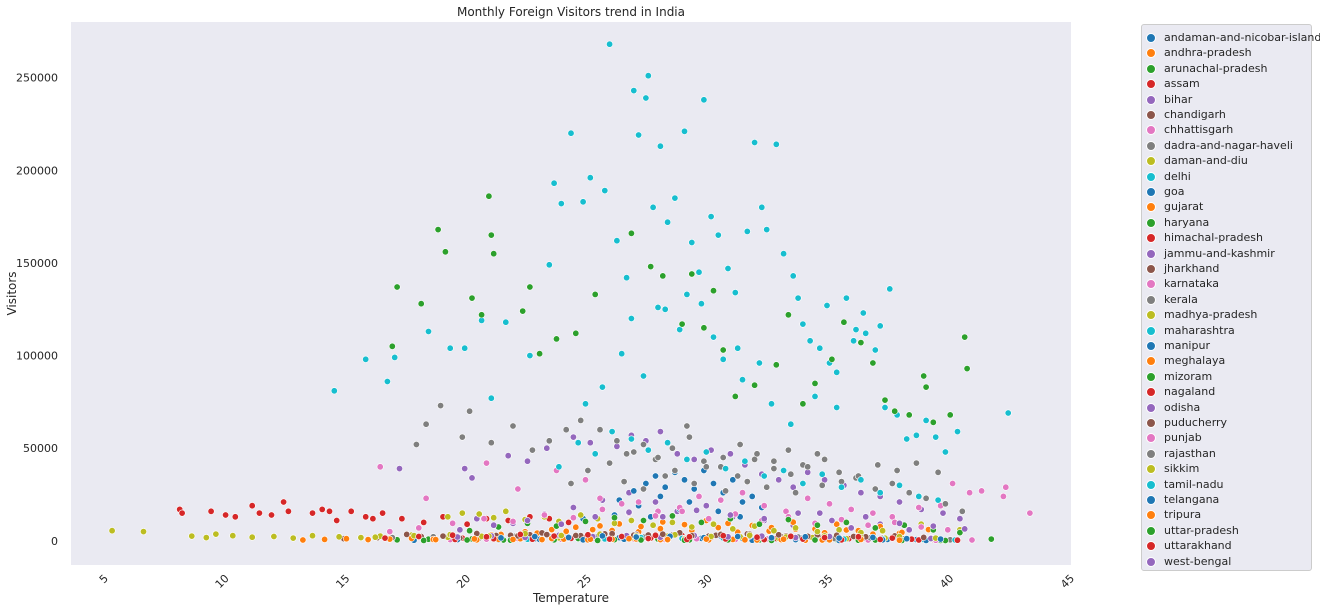 This screenshot has width=1320, height=611. Describe the element at coordinates (1230, 530) in the screenshot. I see `legend-item-uttar-pradesh: uttar-pradesh` at that location.